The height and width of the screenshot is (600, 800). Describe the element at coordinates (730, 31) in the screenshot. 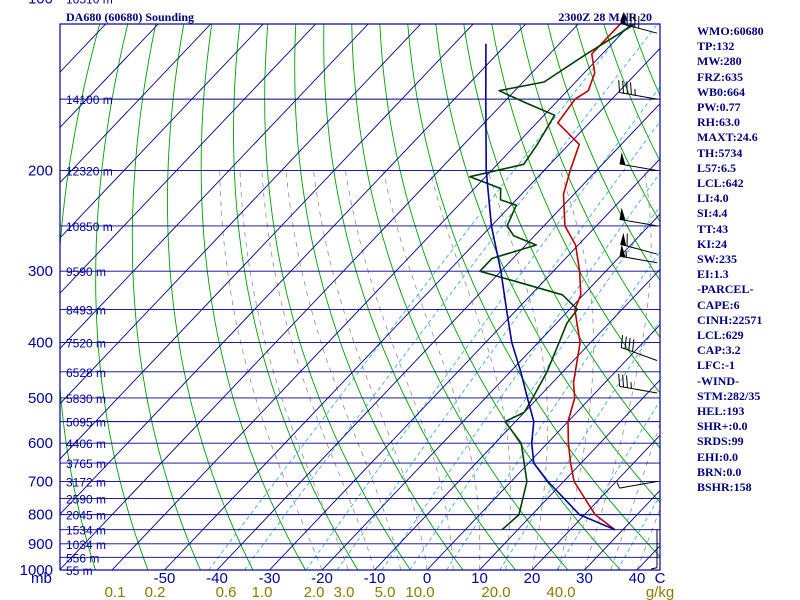

I see `index-value: WMO:60680` at that location.